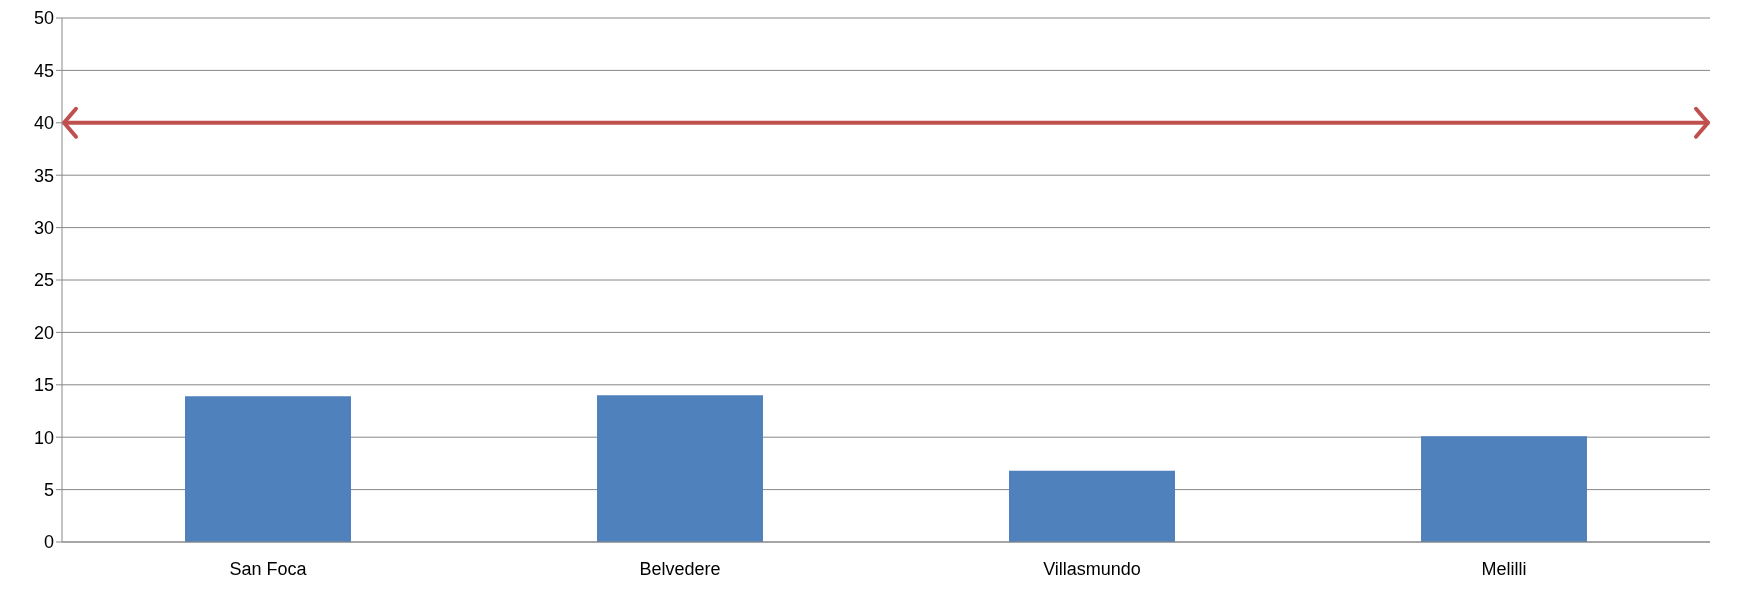 This screenshot has width=1738, height=600. I want to click on y-tick-label: 10, so click(43, 437).